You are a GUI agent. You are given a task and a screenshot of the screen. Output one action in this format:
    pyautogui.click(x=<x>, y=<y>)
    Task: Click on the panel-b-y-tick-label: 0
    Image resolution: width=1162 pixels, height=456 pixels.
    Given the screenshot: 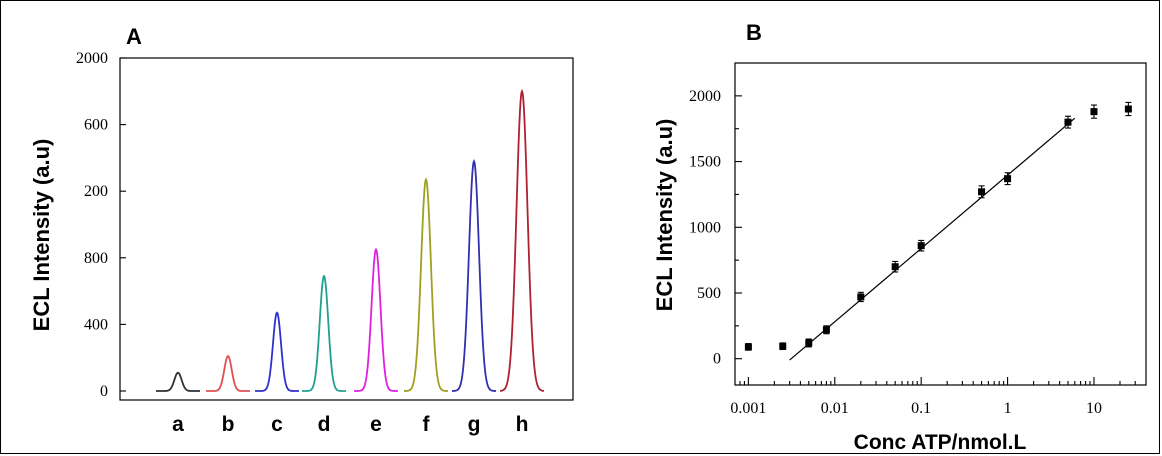 What is the action you would take?
    pyautogui.click(x=717, y=359)
    